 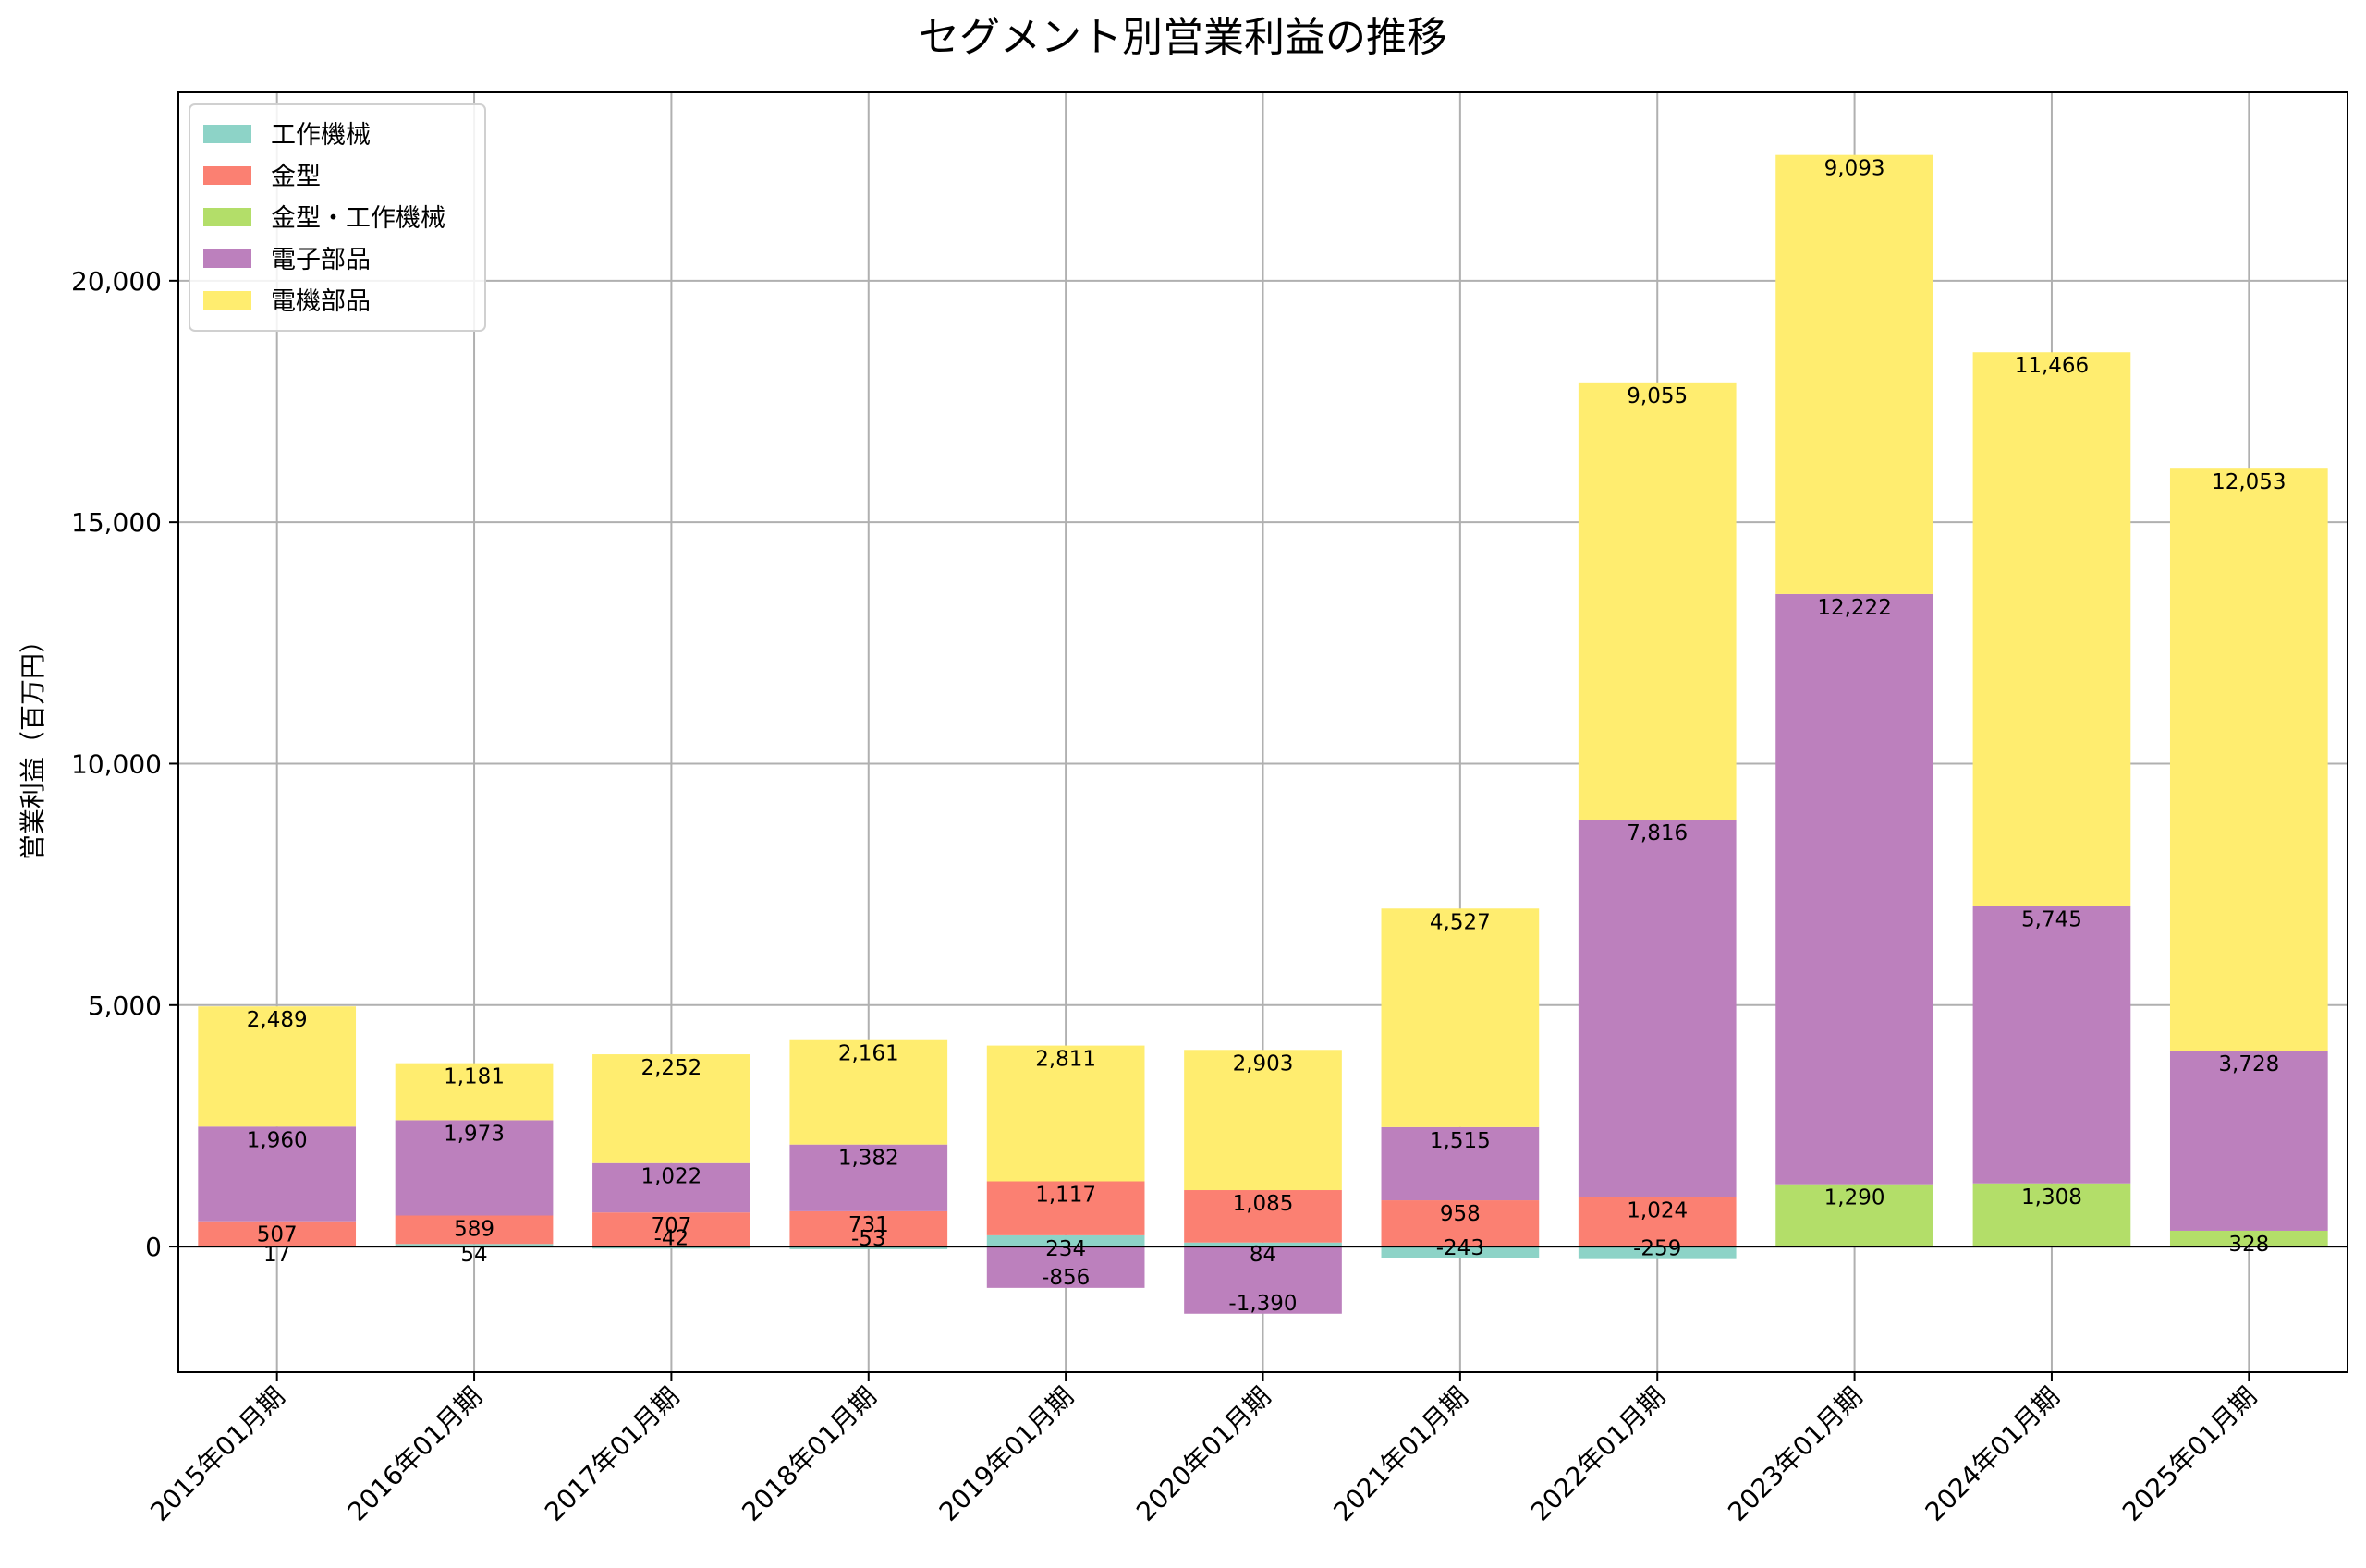 What do you see at coordinates (321, 260) in the screenshot?
I see `legend-label: 電子部品` at bounding box center [321, 260].